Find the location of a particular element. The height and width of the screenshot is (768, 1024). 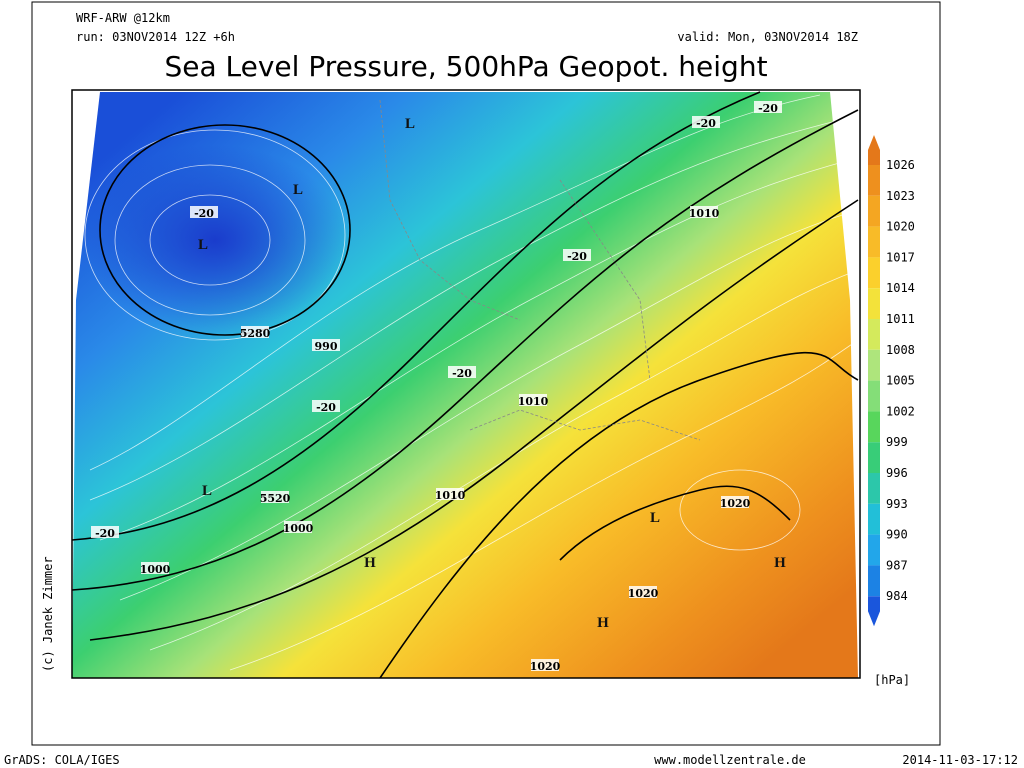

colorbar-label: 1023 is located at coordinates (900, 196).